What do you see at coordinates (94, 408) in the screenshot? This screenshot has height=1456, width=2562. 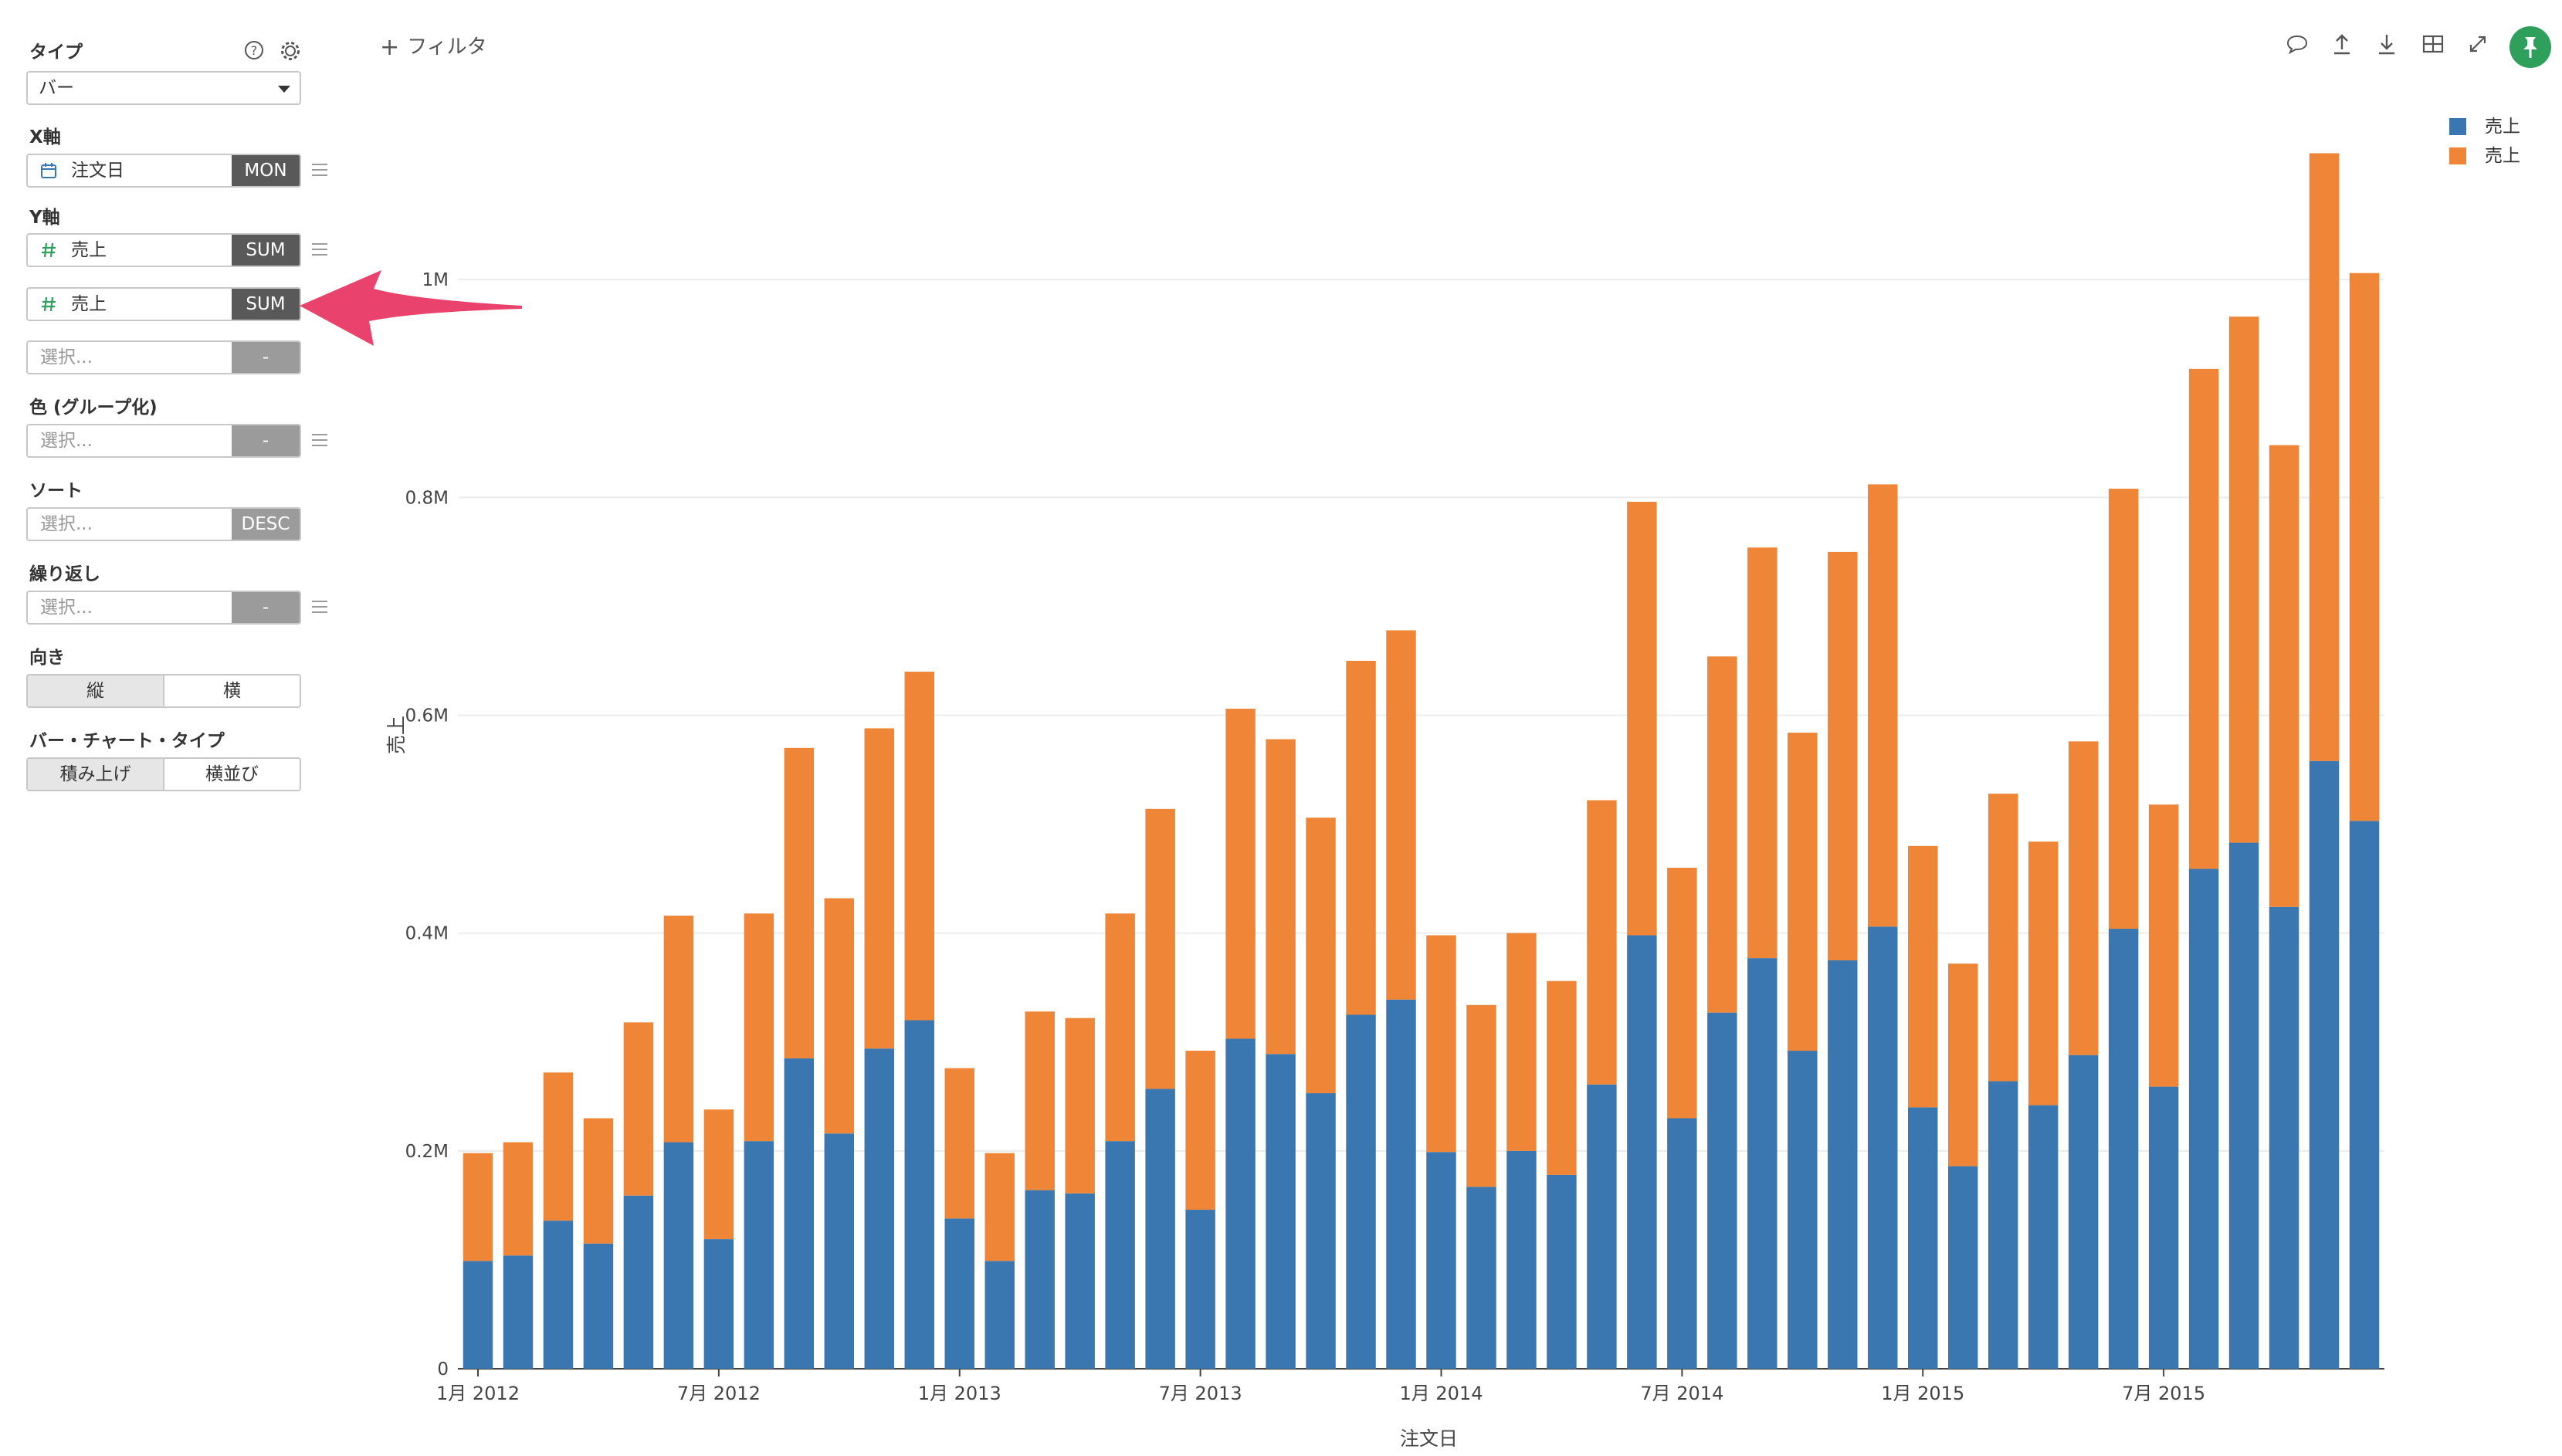 I see `color-group-label: 色 (グループ化)` at bounding box center [94, 408].